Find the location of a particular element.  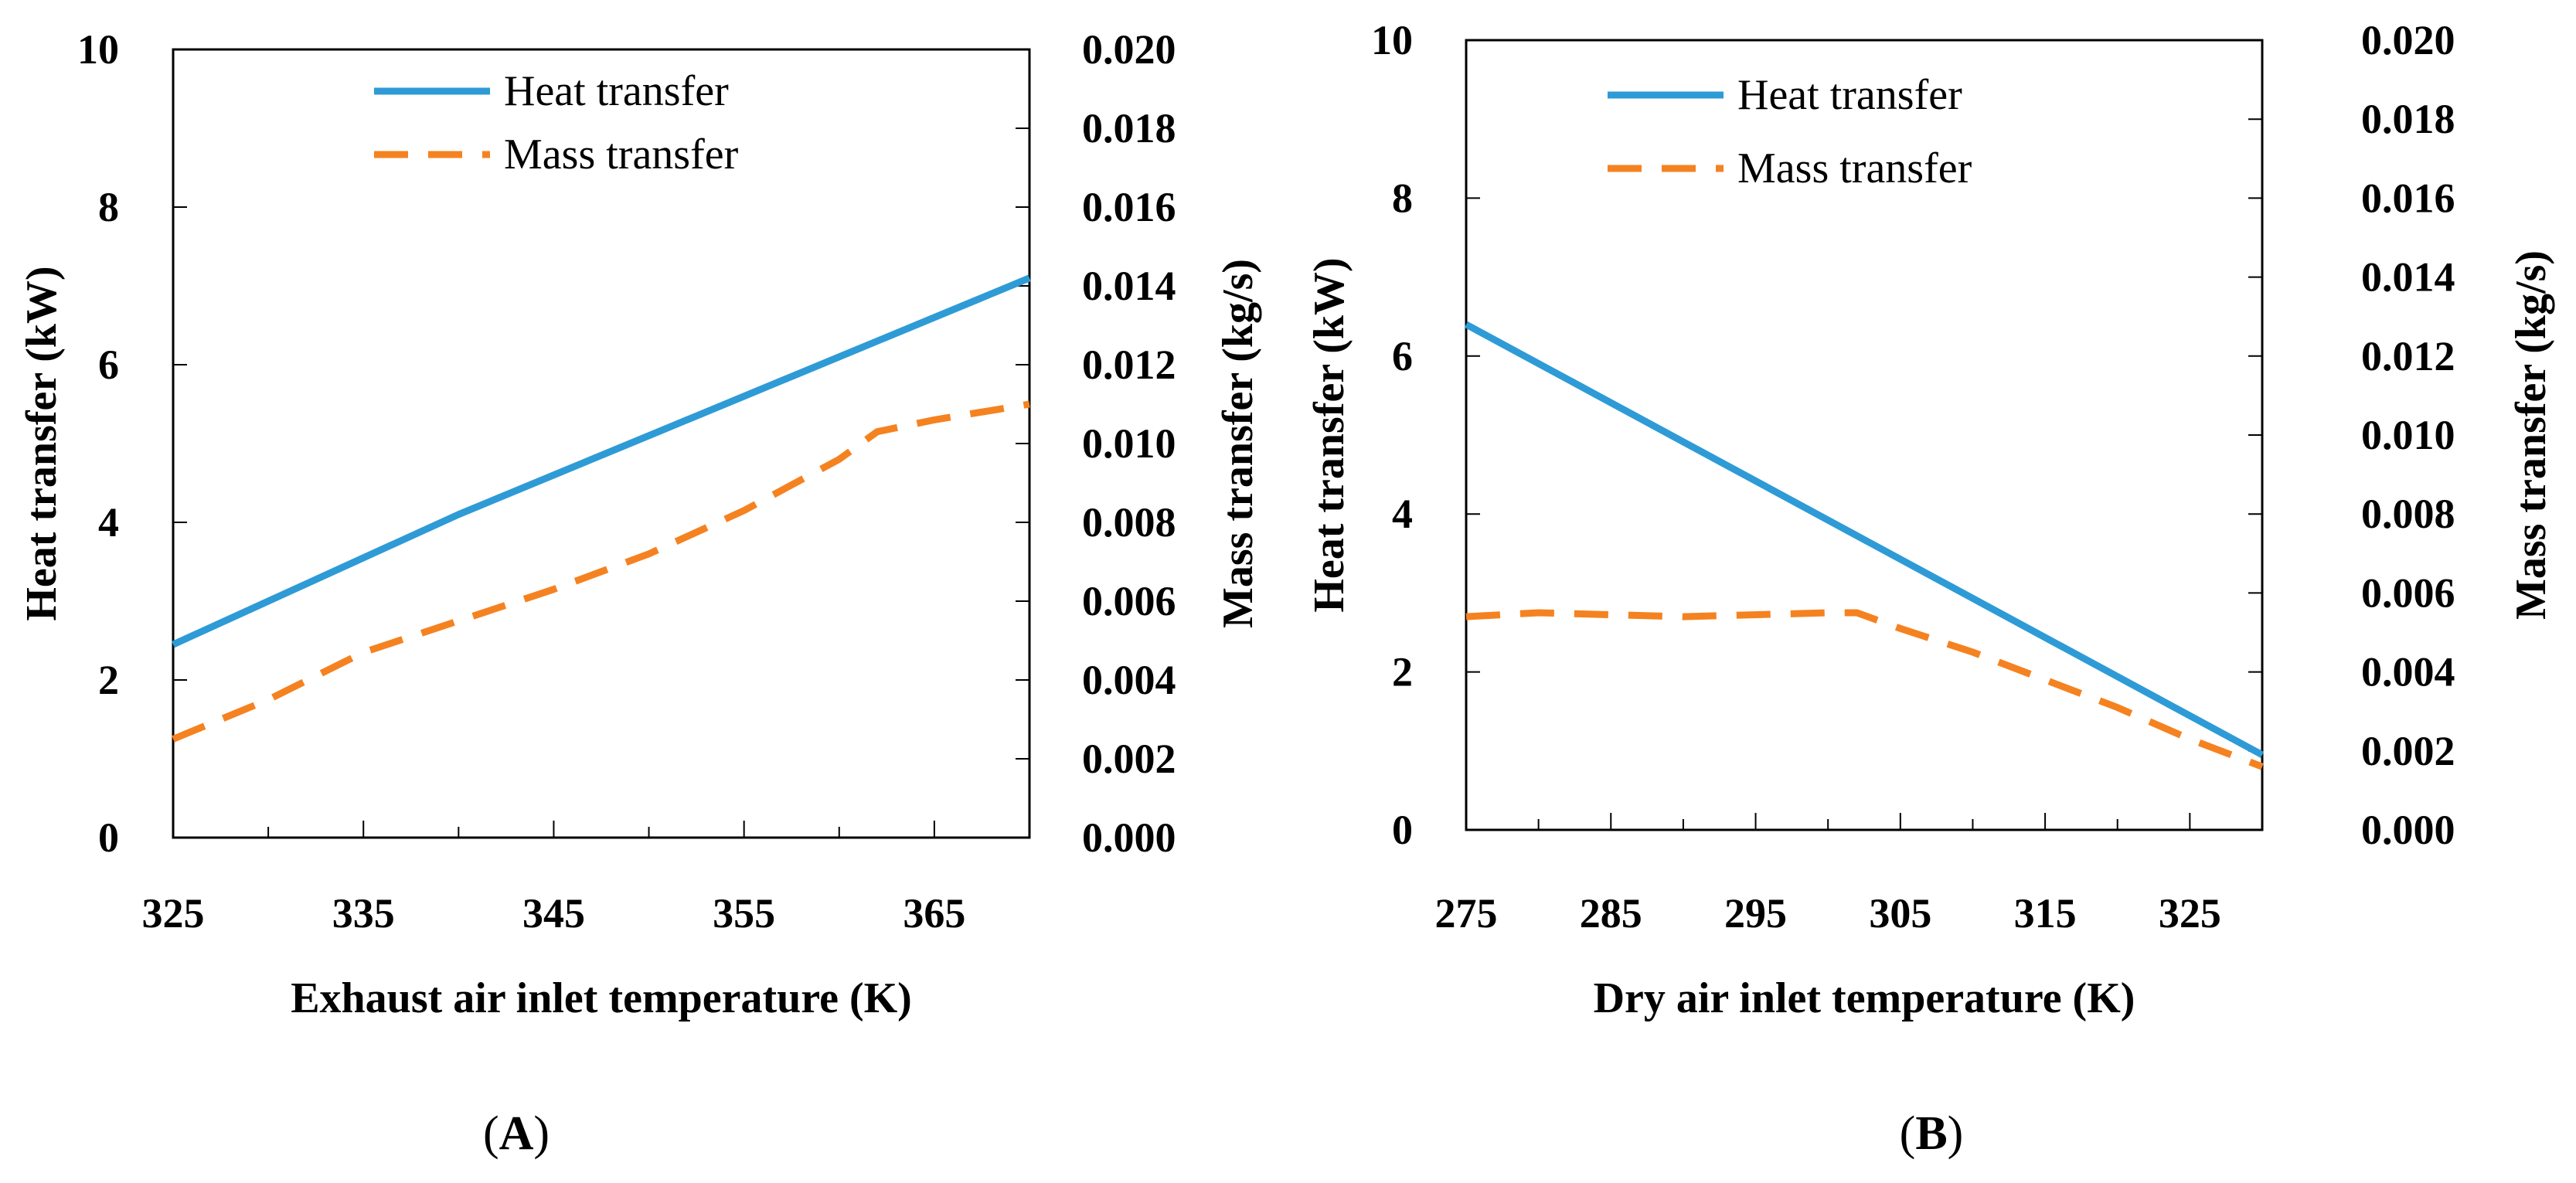

panel-b-series-mass-transfer-line is located at coordinates (1864, 689).